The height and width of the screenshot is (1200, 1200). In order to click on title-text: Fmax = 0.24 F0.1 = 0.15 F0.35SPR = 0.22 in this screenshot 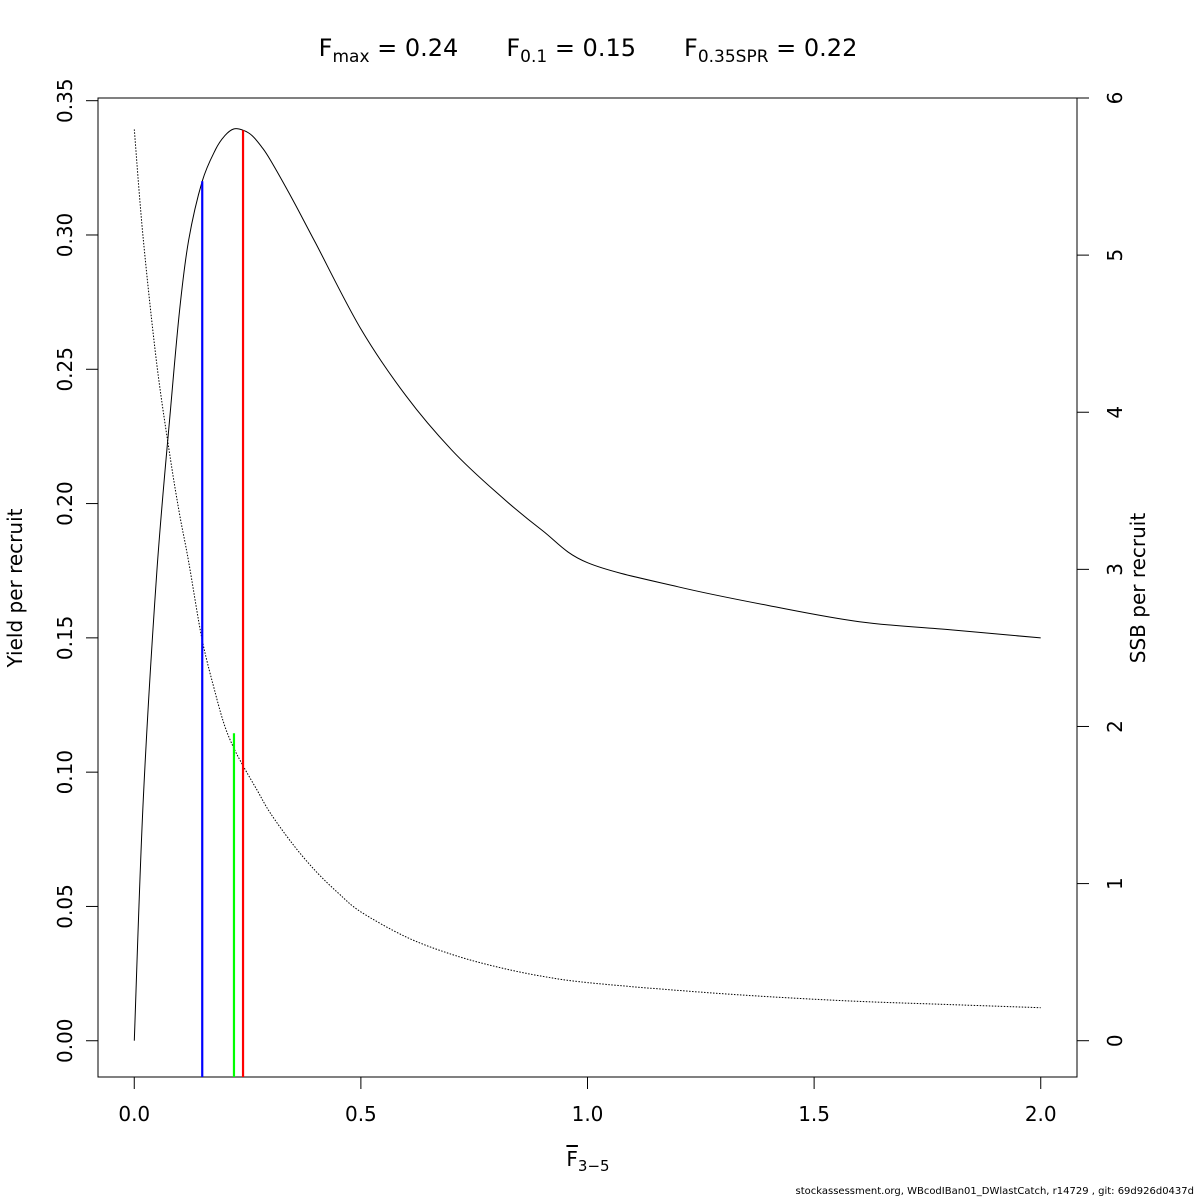, I will do `click(588, 50)`.